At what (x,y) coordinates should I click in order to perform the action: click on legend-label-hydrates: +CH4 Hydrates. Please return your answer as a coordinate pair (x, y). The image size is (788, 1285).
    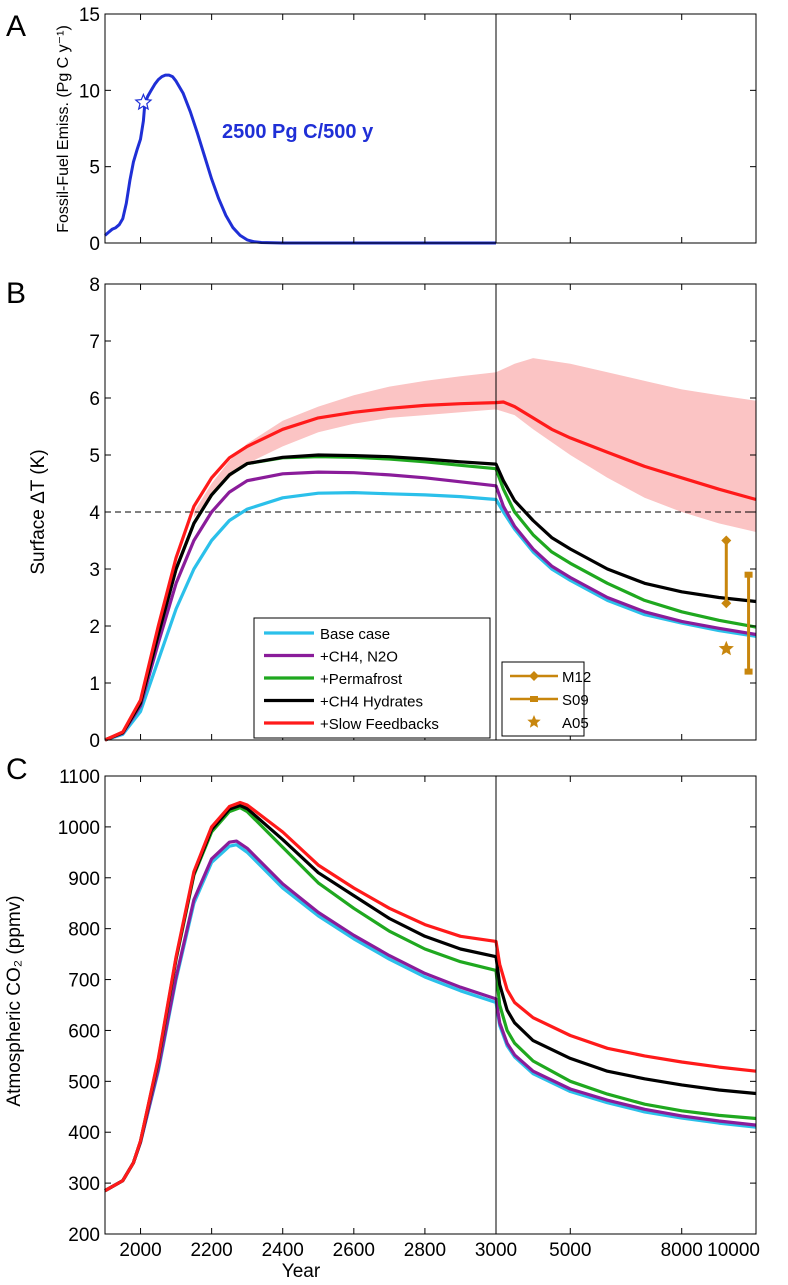
    Looking at the image, I should click on (371, 702).